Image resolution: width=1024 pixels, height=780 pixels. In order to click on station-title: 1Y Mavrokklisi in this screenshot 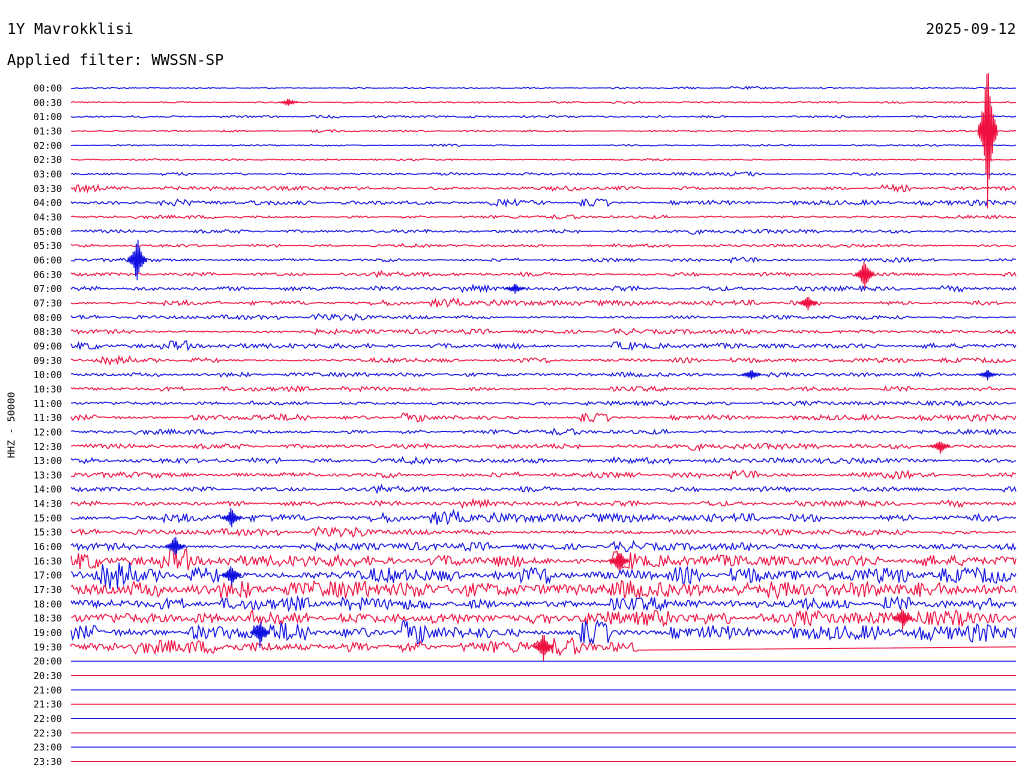, I will do `click(70, 29)`.